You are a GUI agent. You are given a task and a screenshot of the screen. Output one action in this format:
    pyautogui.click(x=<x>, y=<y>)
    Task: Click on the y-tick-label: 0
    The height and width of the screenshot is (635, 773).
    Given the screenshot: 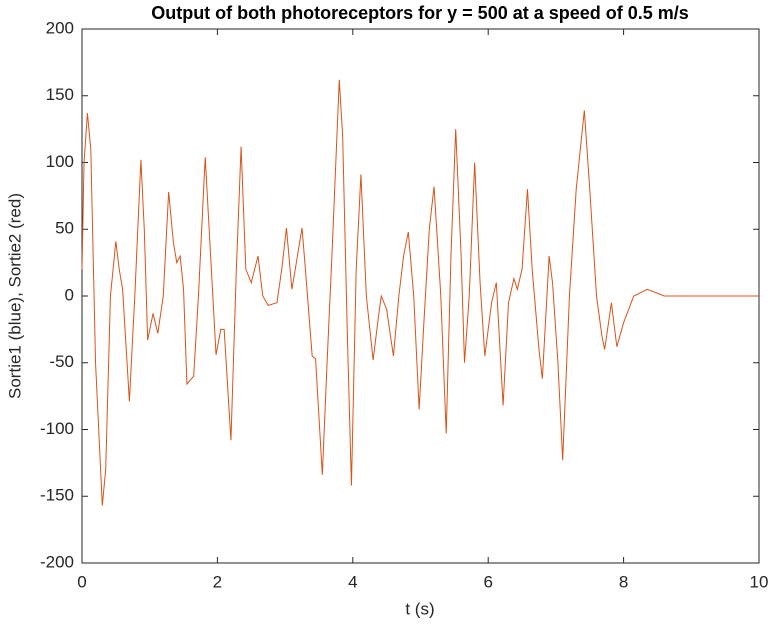 What is the action you would take?
    pyautogui.click(x=69, y=294)
    